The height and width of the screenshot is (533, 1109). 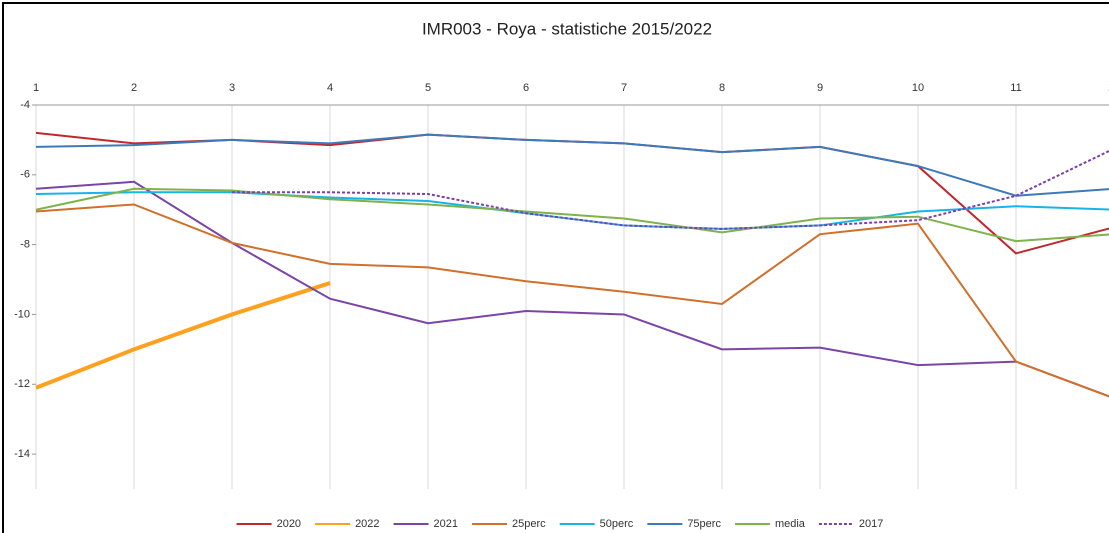 I want to click on y-tick-label: -4, so click(x=25, y=105).